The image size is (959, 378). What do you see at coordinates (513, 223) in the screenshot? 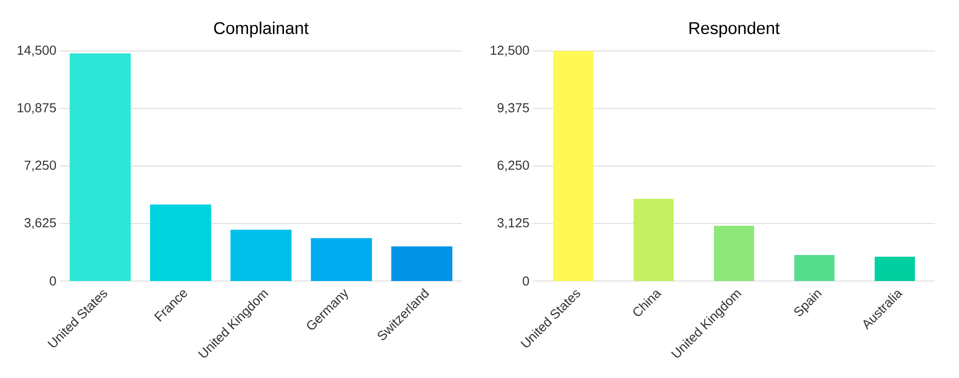
I see `y-tick-label: 3,125` at bounding box center [513, 223].